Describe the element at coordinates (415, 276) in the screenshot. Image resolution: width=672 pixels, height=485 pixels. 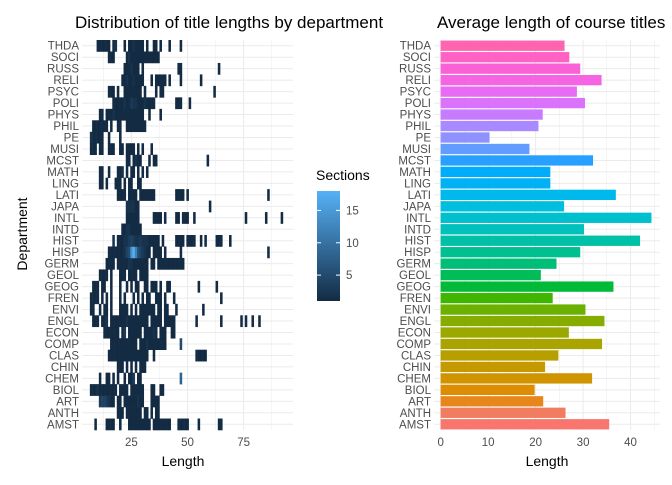
I see `bar-y-tick-label: GEOL` at that location.